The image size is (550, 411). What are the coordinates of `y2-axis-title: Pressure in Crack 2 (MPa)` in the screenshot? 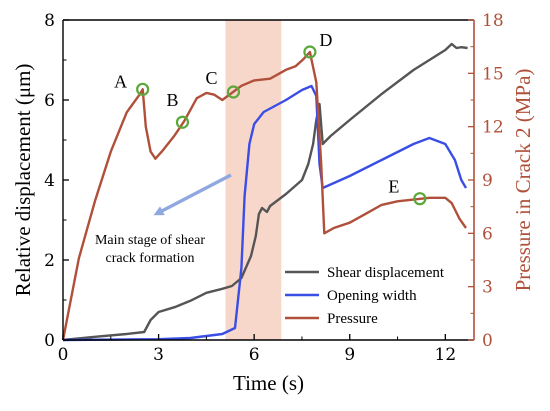 It's located at (523, 180).